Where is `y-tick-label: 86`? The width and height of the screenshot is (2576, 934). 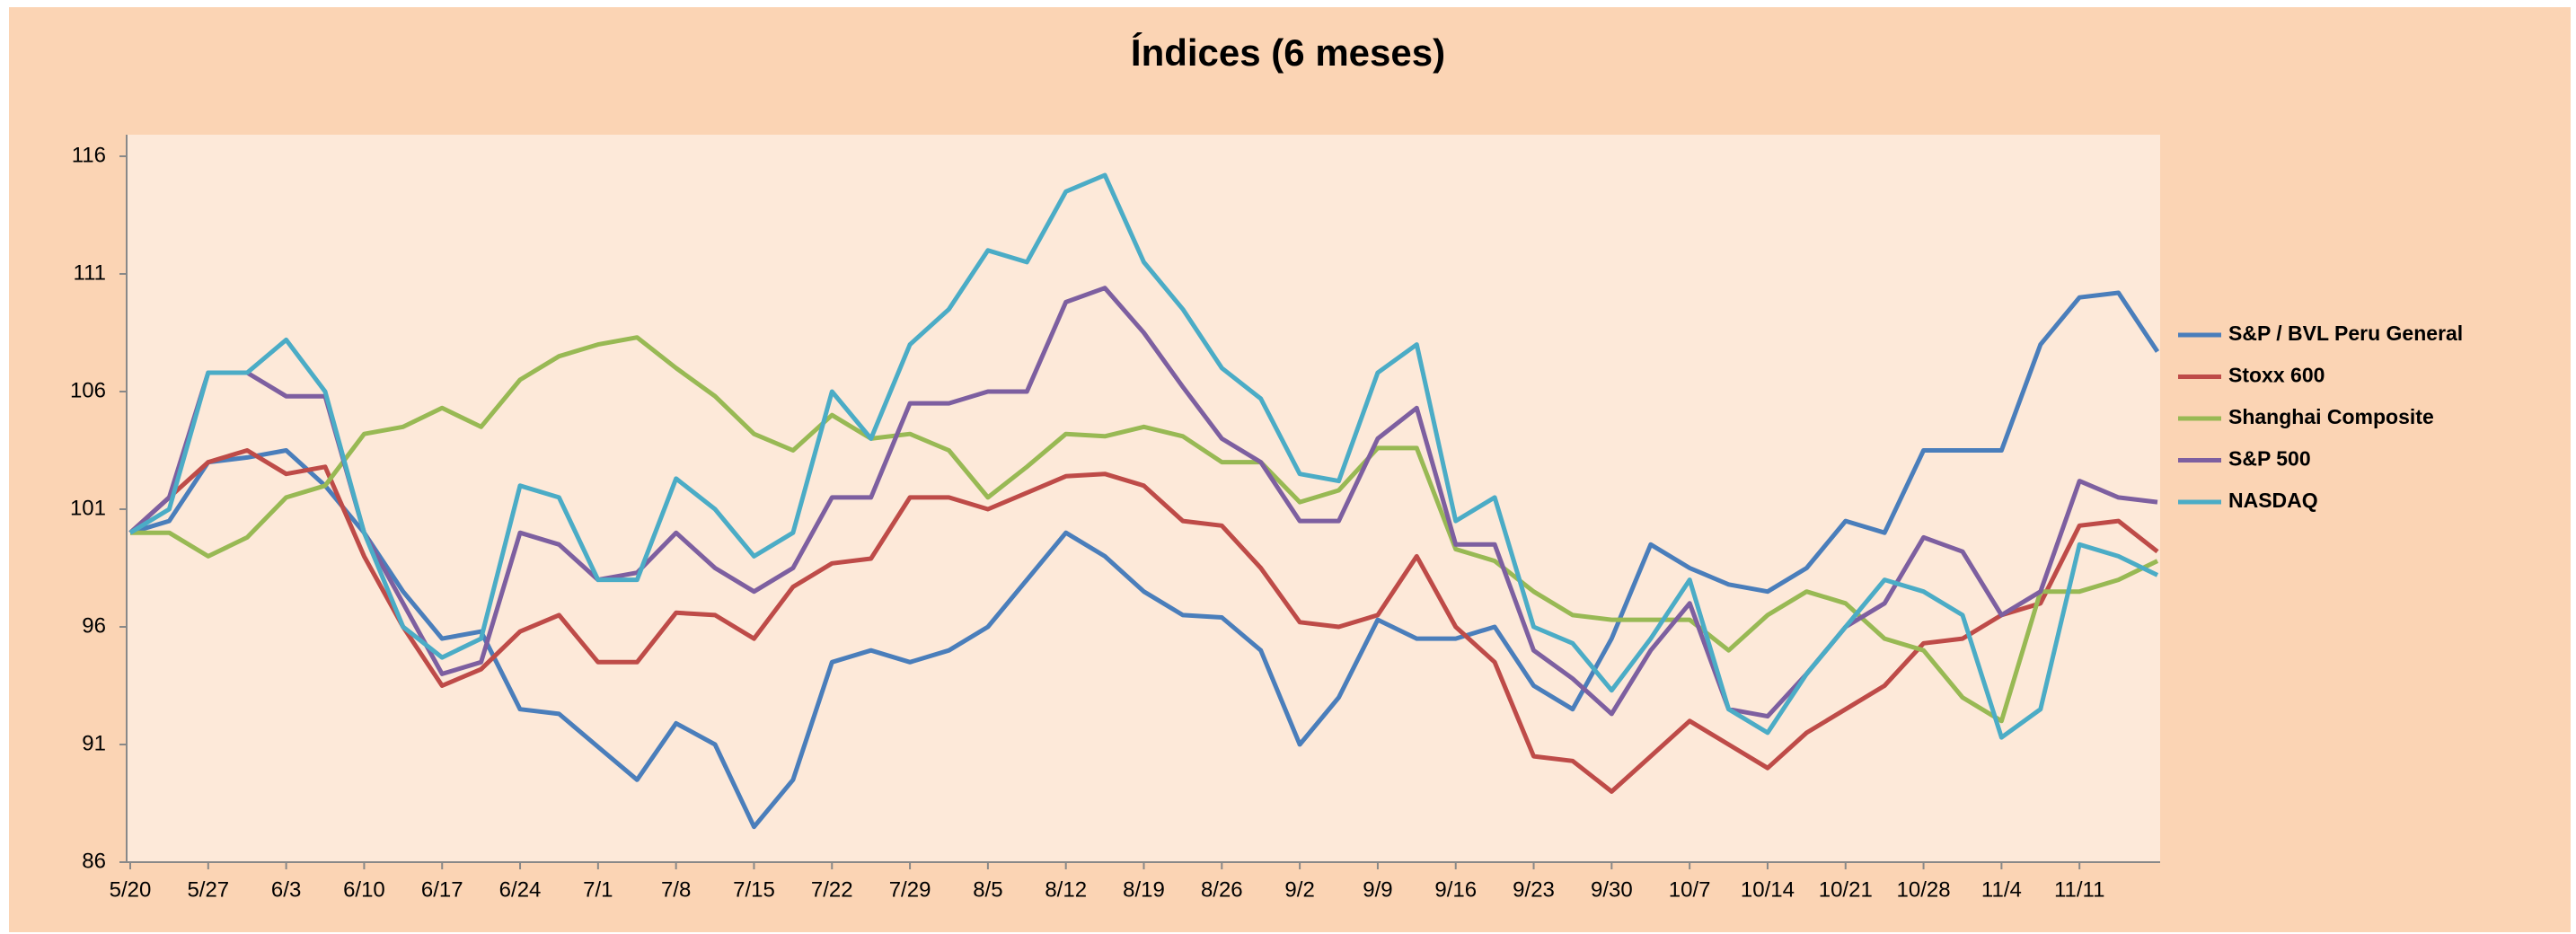
y-tick-label: 86 is located at coordinates (94, 861).